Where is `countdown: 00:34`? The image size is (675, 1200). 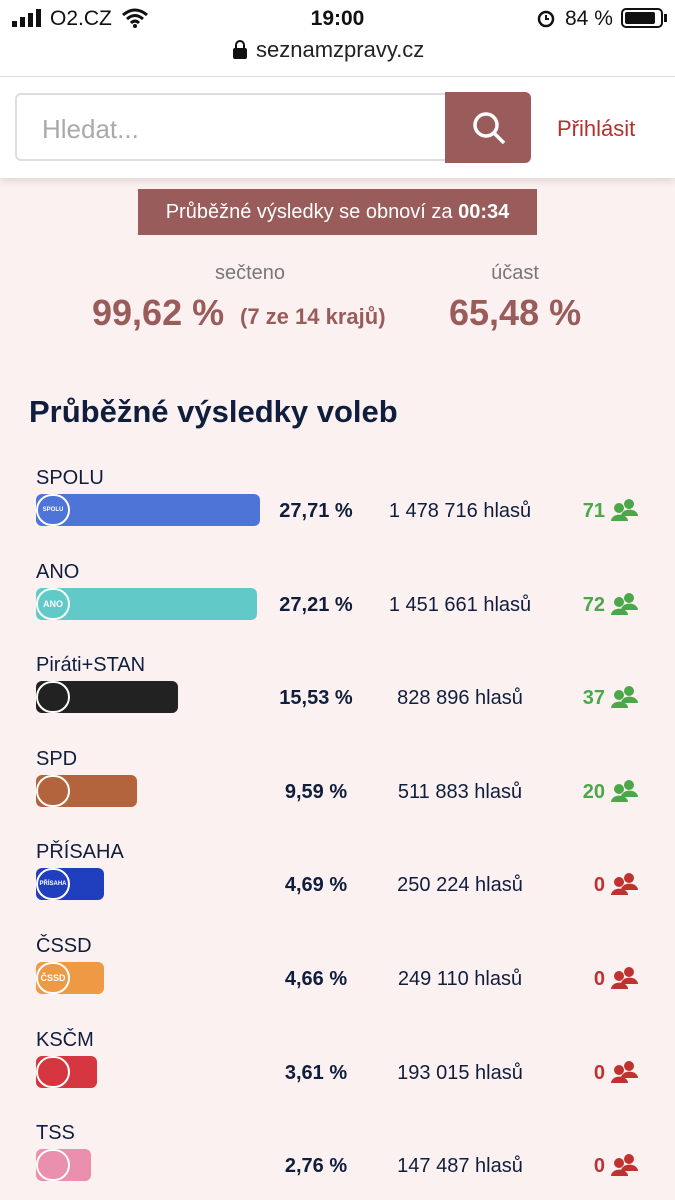 countdown: 00:34 is located at coordinates (484, 212).